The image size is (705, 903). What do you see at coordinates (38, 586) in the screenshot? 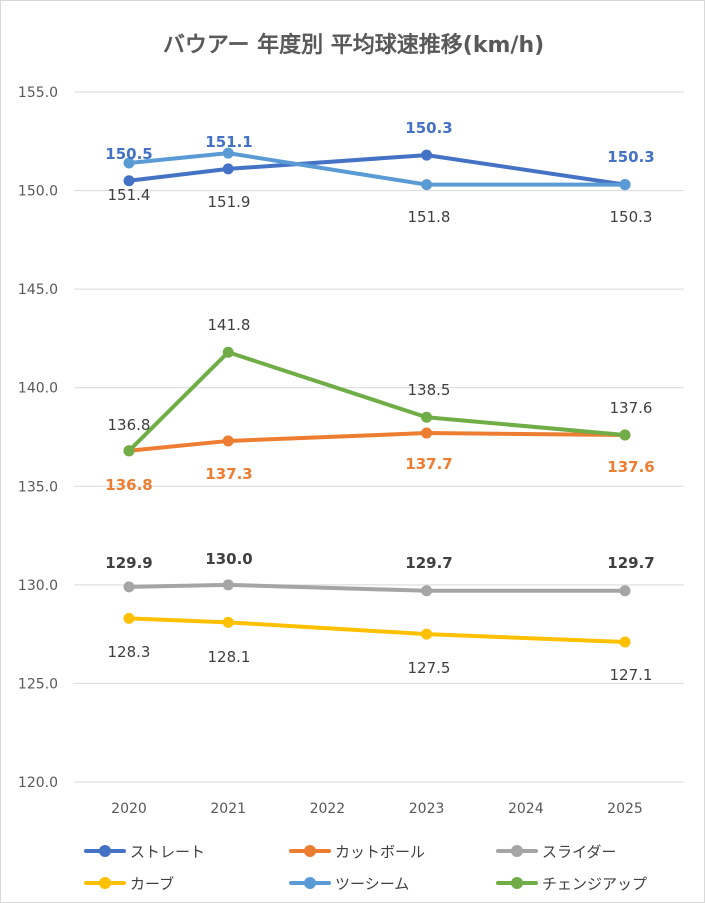
I see `y-tick-label: 130.0` at bounding box center [38, 586].